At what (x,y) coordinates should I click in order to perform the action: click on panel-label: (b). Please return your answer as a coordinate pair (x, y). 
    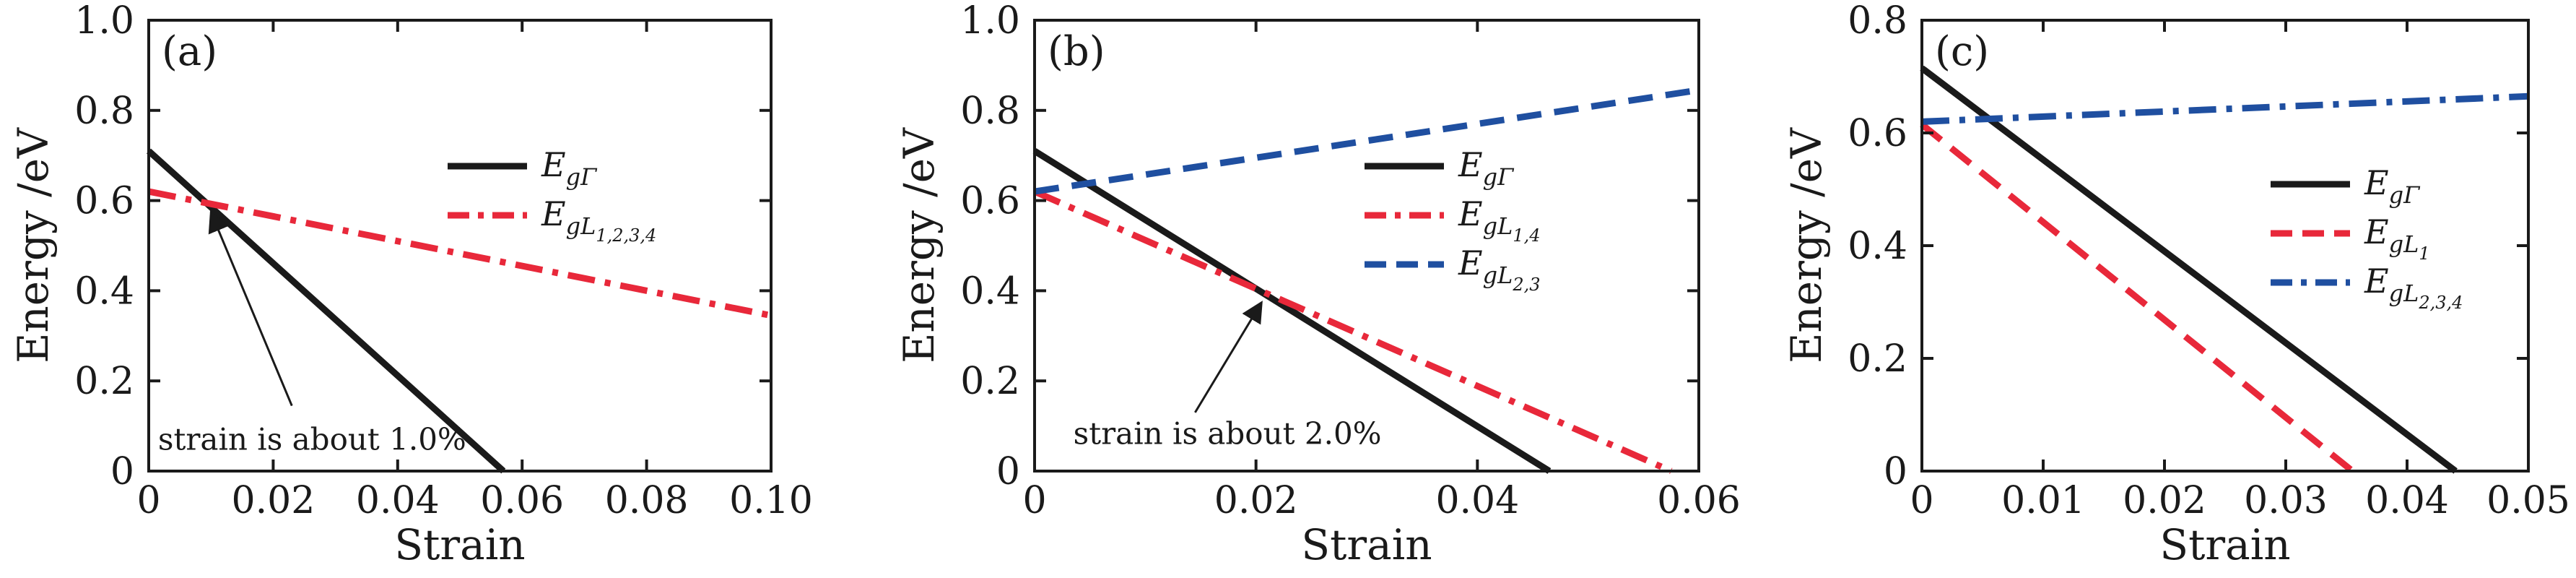
    Looking at the image, I should click on (1076, 51).